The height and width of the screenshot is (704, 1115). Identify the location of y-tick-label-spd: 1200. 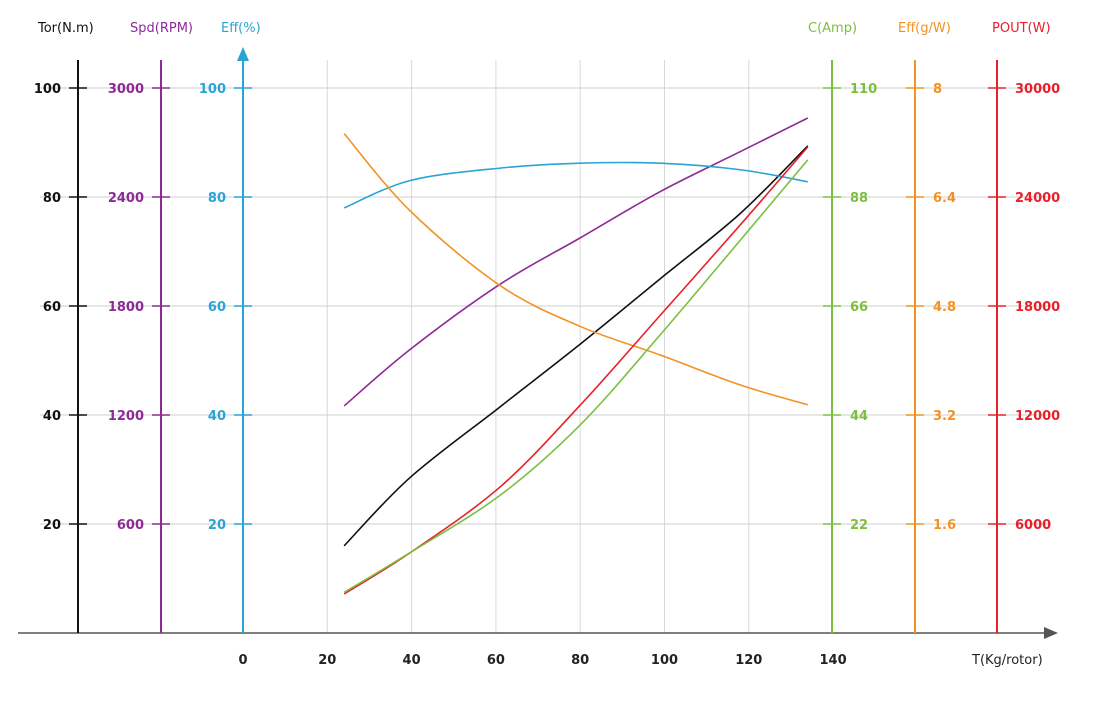
(126, 416).